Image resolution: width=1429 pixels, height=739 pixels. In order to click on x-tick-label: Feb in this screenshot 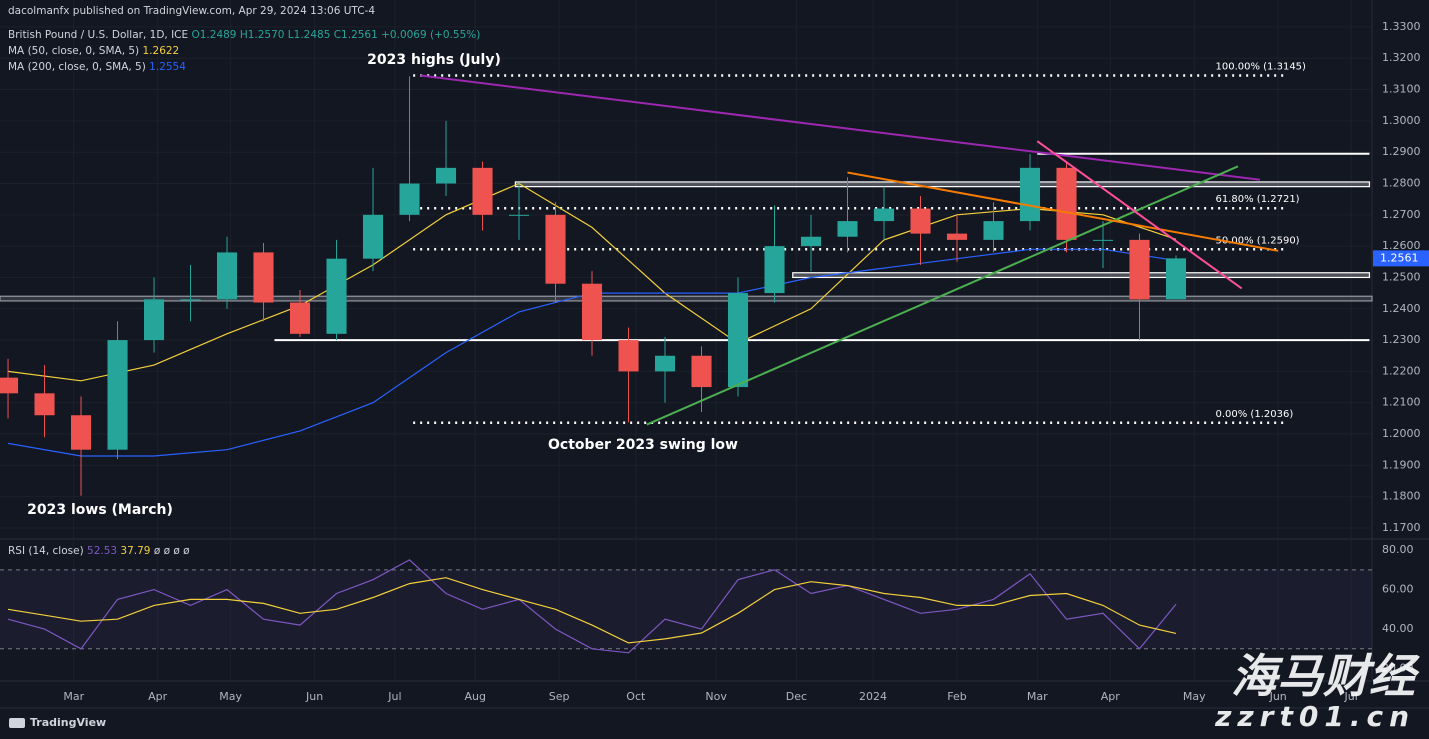, I will do `click(956, 696)`.